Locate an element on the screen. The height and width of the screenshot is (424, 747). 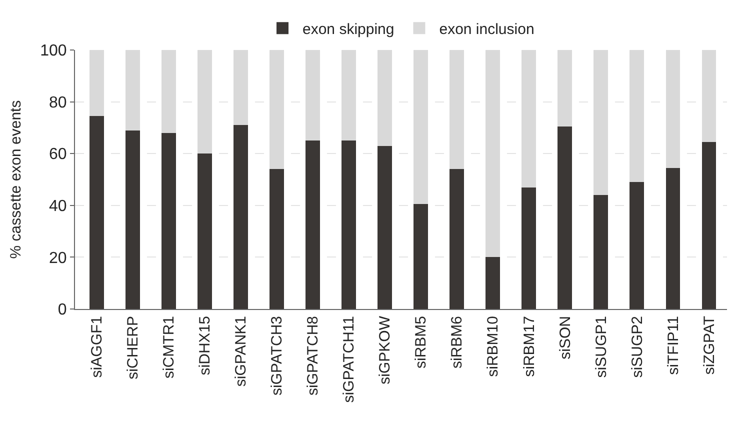
y-tick-label: 20 is located at coordinates (58, 258).